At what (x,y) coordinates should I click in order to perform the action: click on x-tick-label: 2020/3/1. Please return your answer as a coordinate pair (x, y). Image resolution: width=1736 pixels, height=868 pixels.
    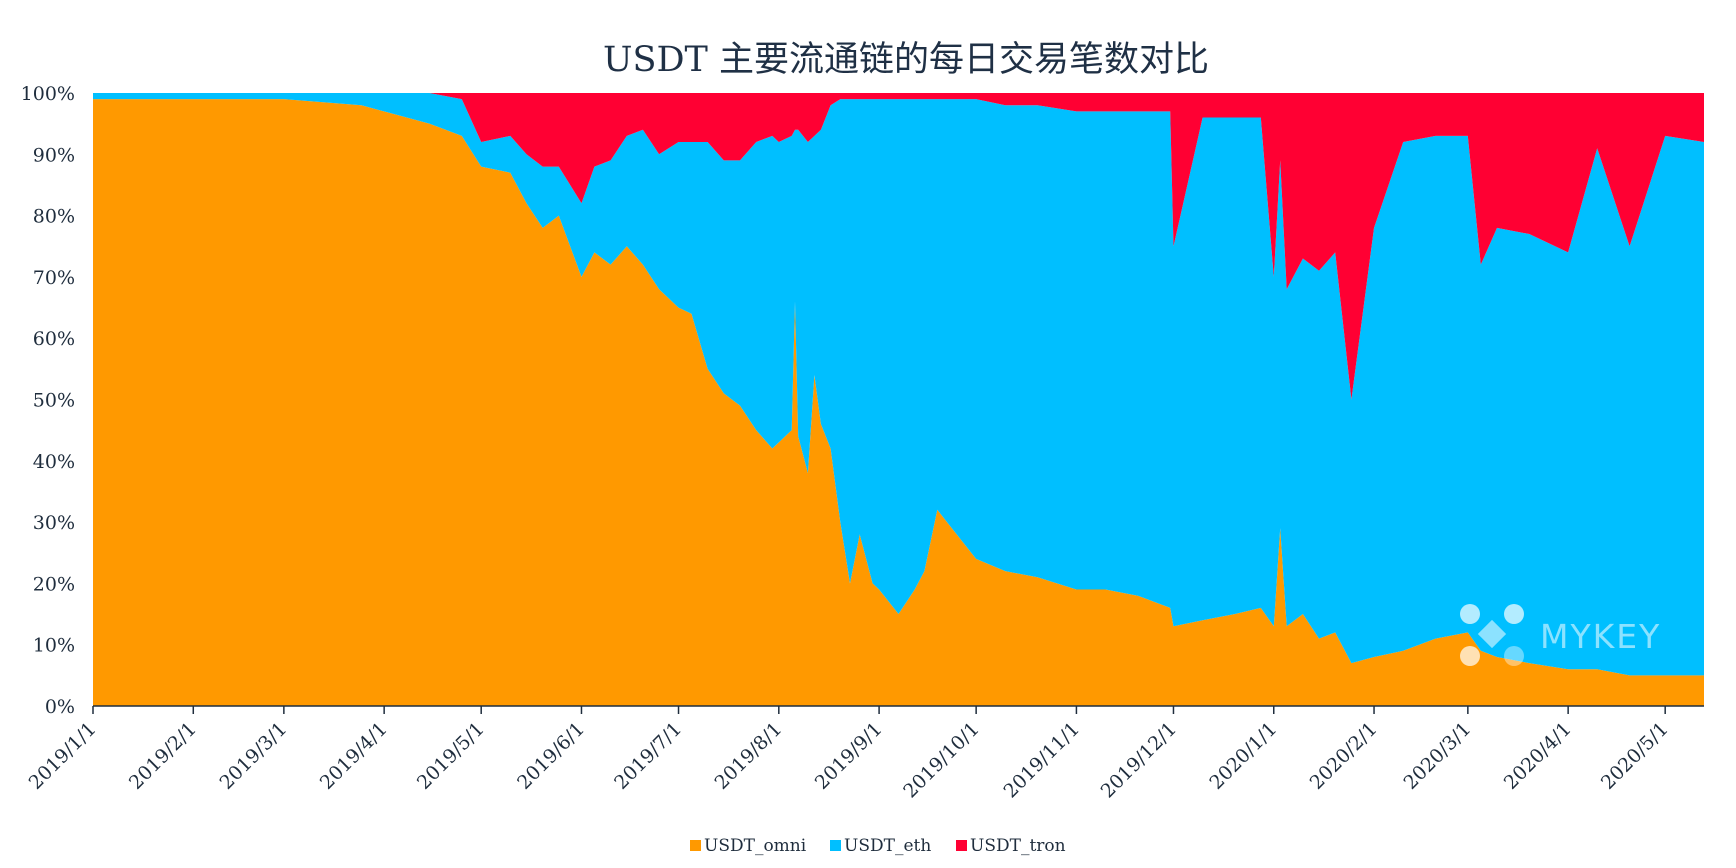
    Looking at the image, I should click on (1437, 756).